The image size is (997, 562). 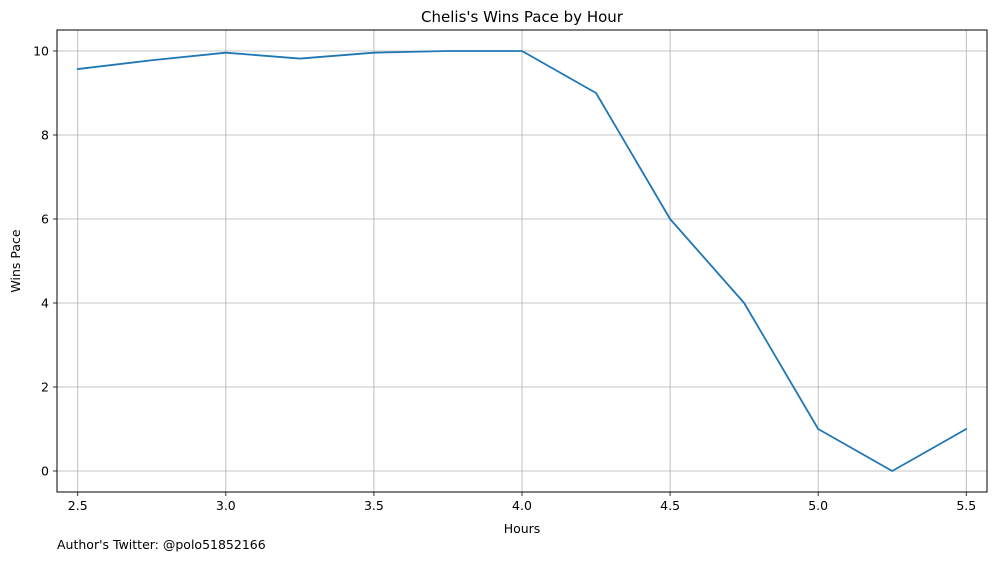 What do you see at coordinates (522, 528) in the screenshot?
I see `x-axis-title: Hours` at bounding box center [522, 528].